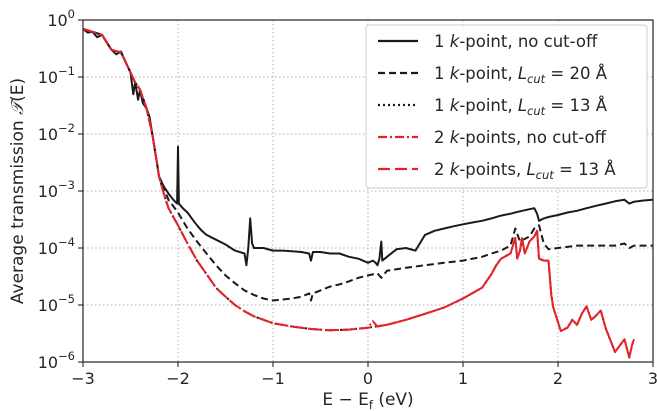  Describe the element at coordinates (393, 400) in the screenshot. I see `x-axis-label-unit: (eV)` at that location.